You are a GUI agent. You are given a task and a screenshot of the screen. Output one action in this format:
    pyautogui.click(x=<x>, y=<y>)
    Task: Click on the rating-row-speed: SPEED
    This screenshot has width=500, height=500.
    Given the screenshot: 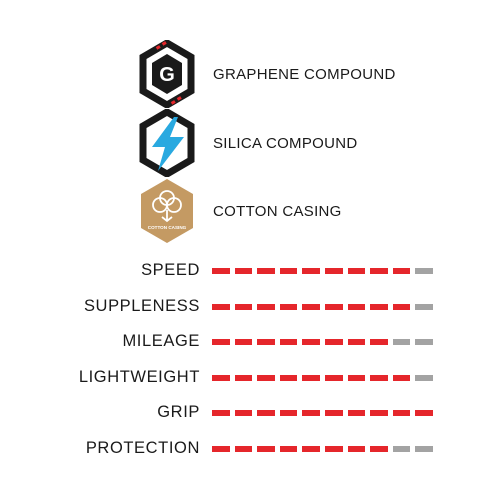 What is the action you would take?
    pyautogui.click(x=250, y=271)
    